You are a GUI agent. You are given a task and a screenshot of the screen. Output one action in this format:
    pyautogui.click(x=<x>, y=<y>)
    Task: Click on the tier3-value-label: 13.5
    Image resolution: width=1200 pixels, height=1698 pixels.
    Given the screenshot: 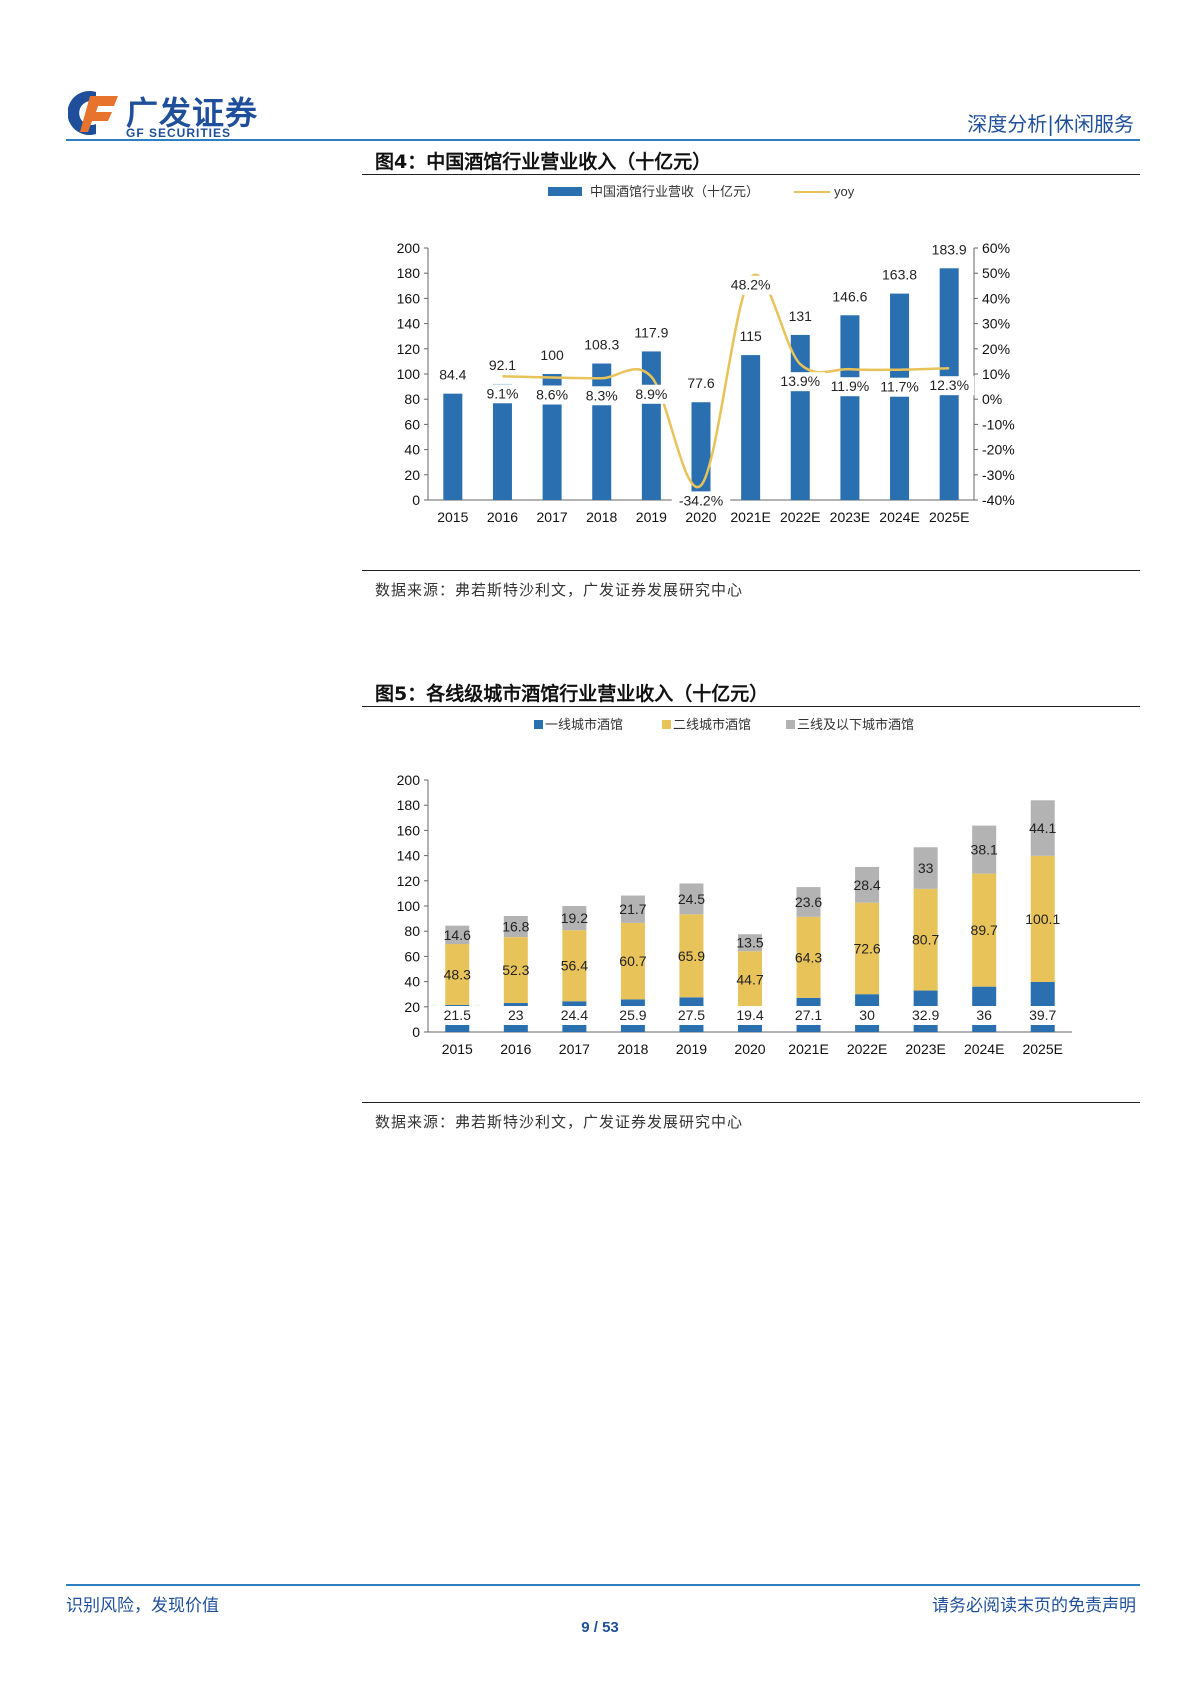 What is the action you would take?
    pyautogui.click(x=749, y=943)
    